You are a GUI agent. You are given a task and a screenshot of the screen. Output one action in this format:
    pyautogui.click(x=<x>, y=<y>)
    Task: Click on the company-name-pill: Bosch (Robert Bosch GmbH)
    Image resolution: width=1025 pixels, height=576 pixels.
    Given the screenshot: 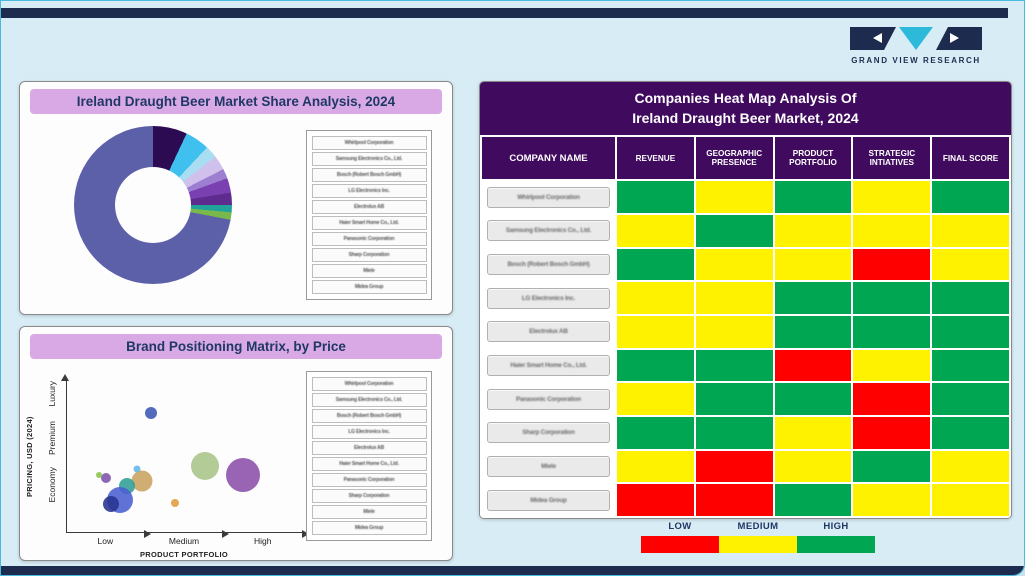 What is the action you would take?
    pyautogui.click(x=548, y=264)
    